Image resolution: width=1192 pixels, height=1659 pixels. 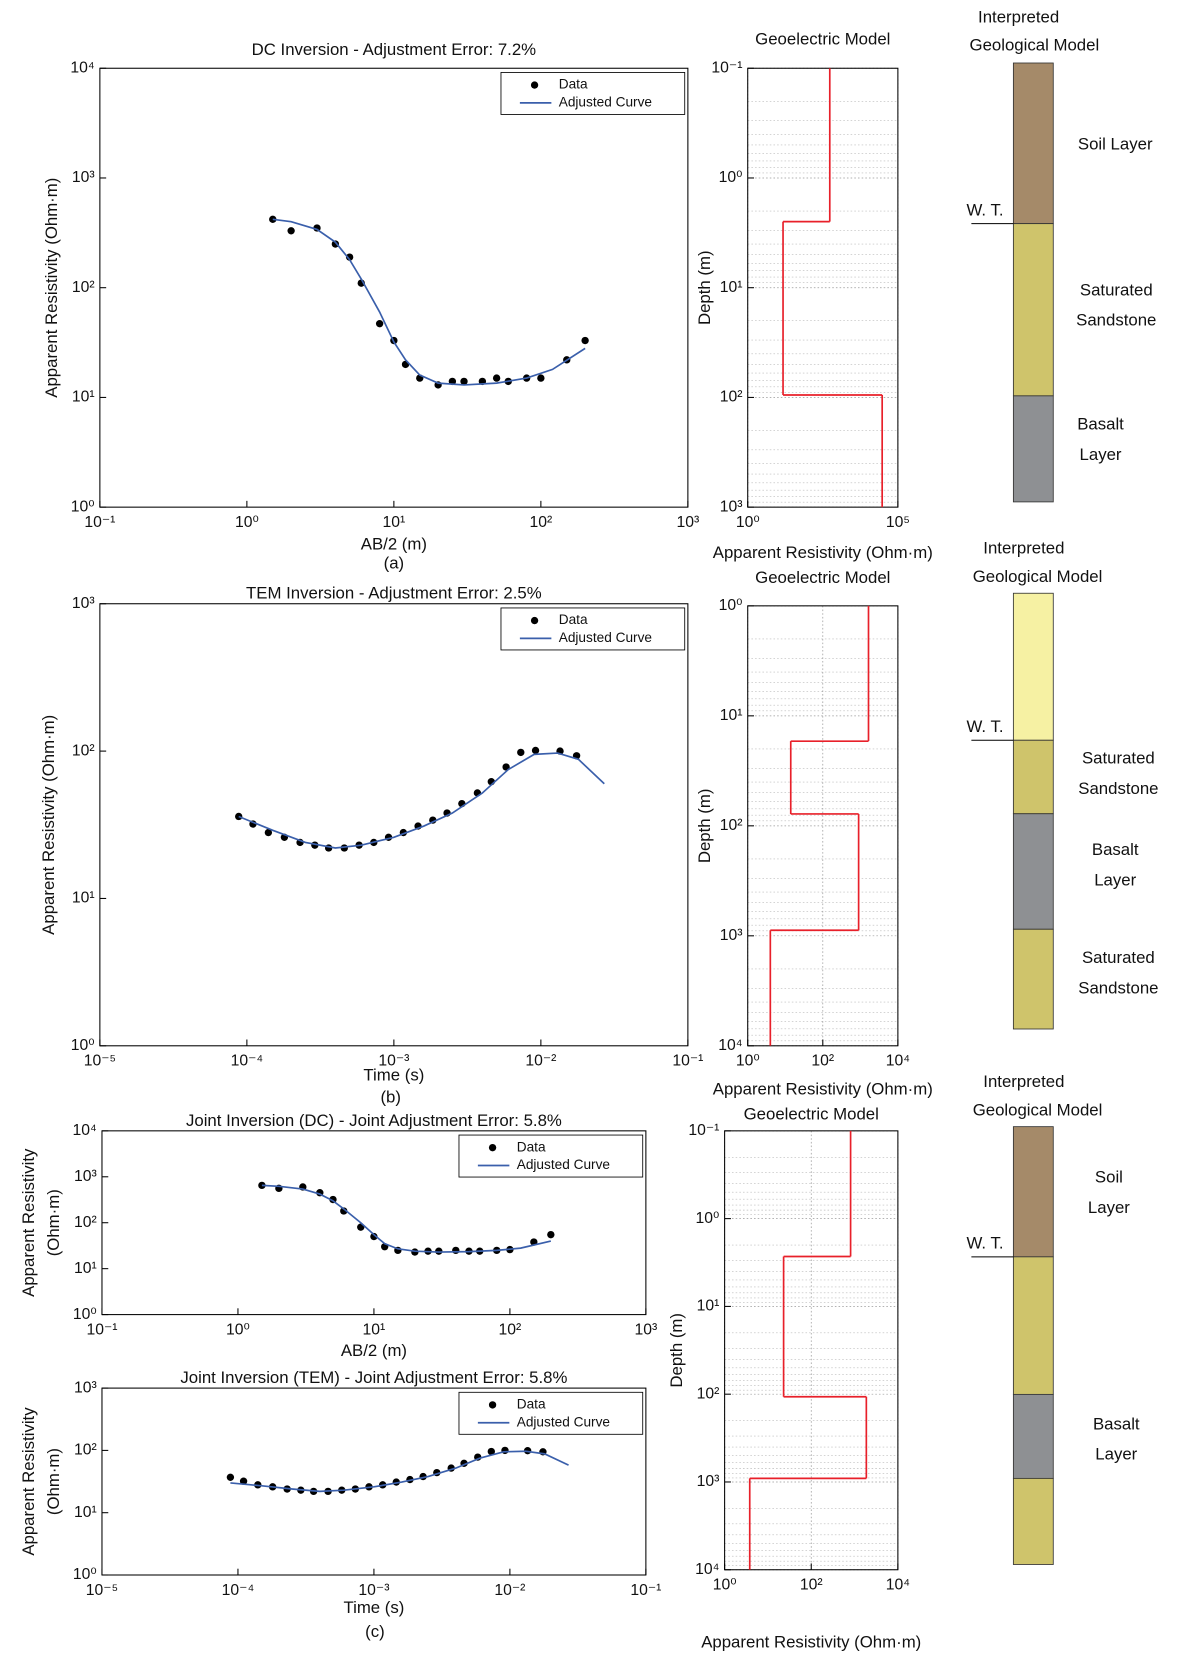 I want to click on x-tick-label: 10², so click(x=822, y=1061).